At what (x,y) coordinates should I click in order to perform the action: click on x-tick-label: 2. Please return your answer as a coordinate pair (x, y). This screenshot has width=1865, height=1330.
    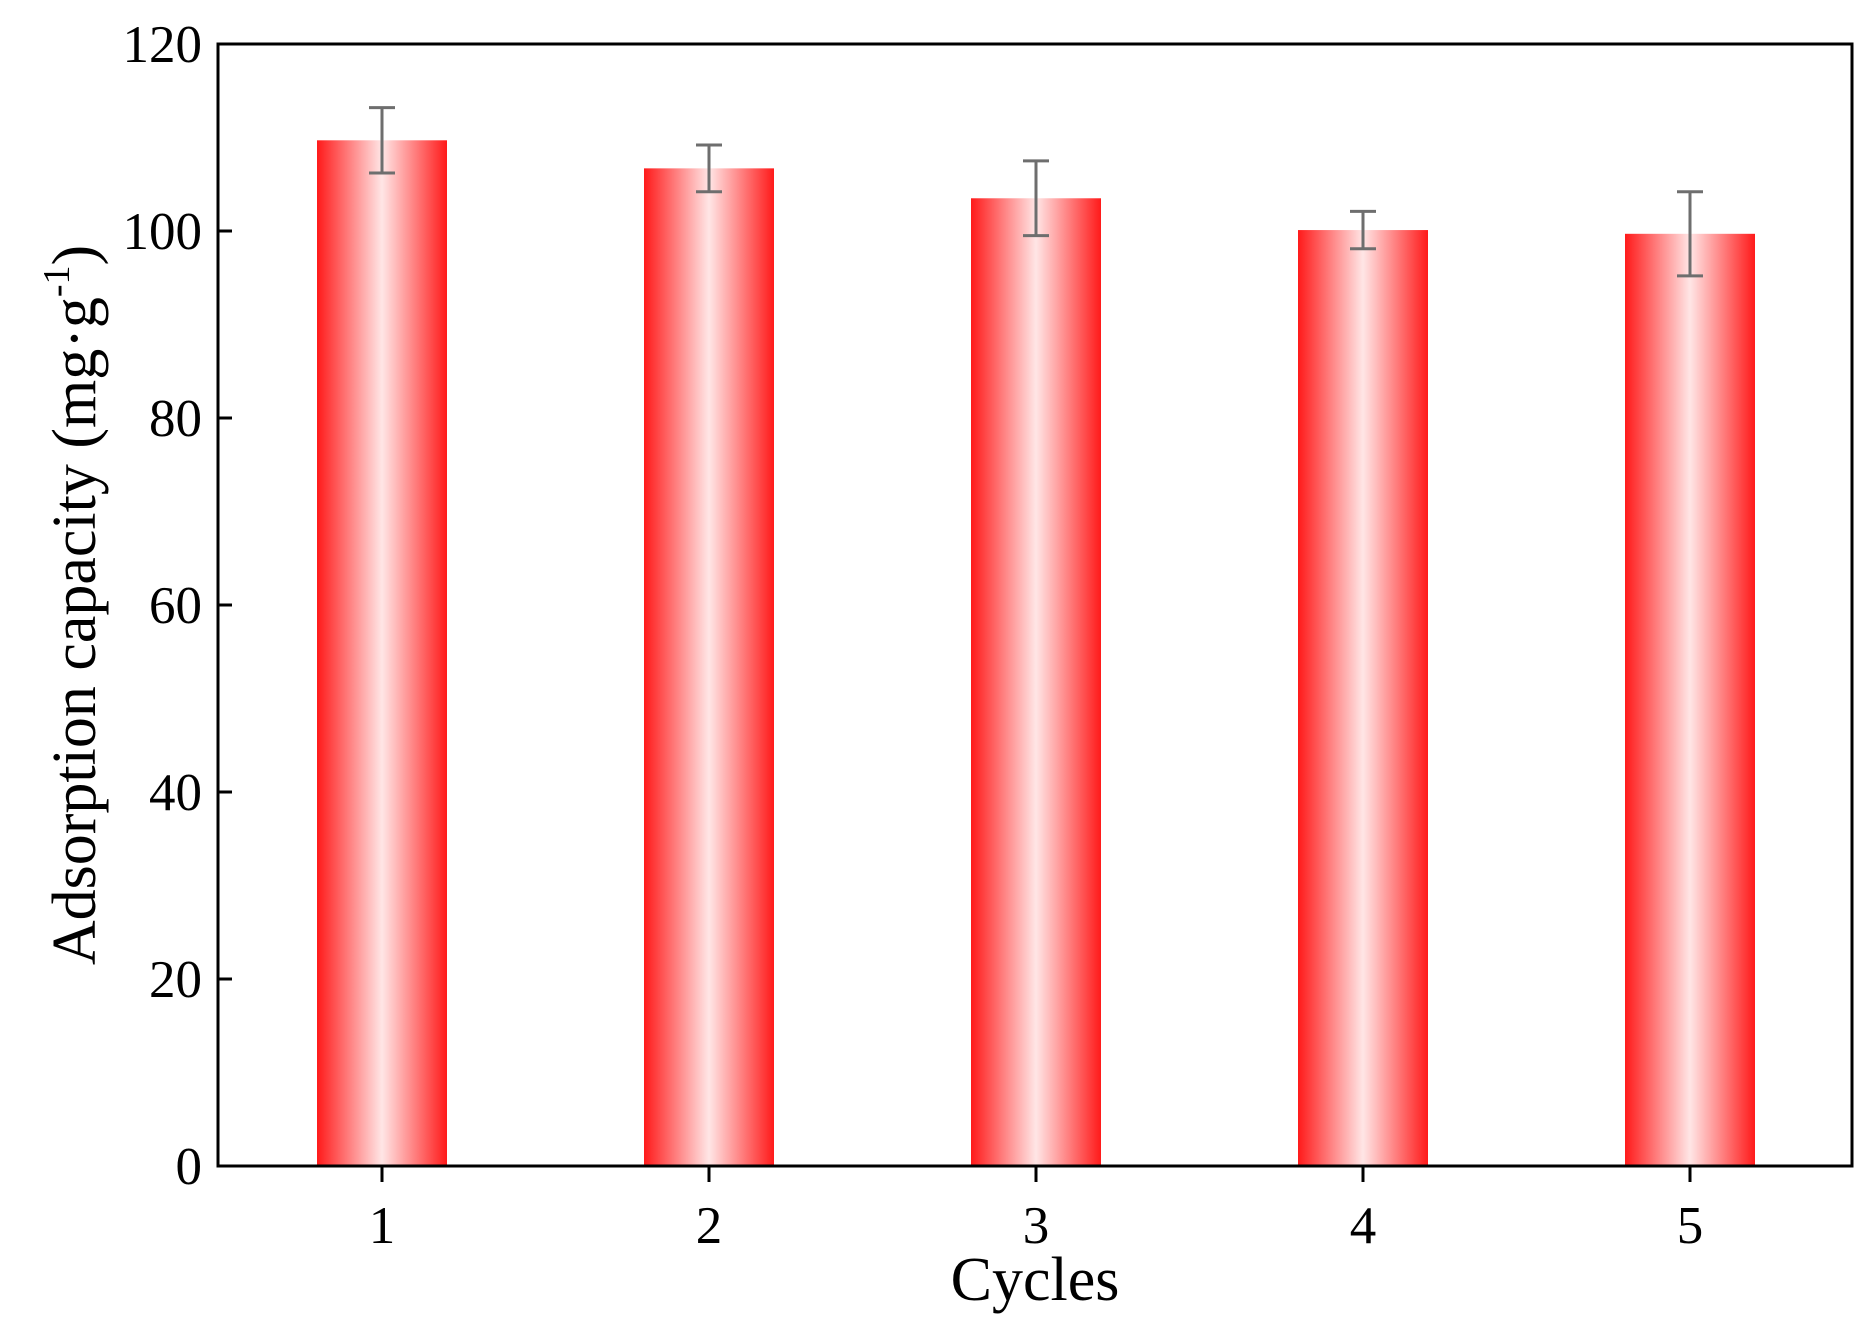
    Looking at the image, I should click on (709, 1226).